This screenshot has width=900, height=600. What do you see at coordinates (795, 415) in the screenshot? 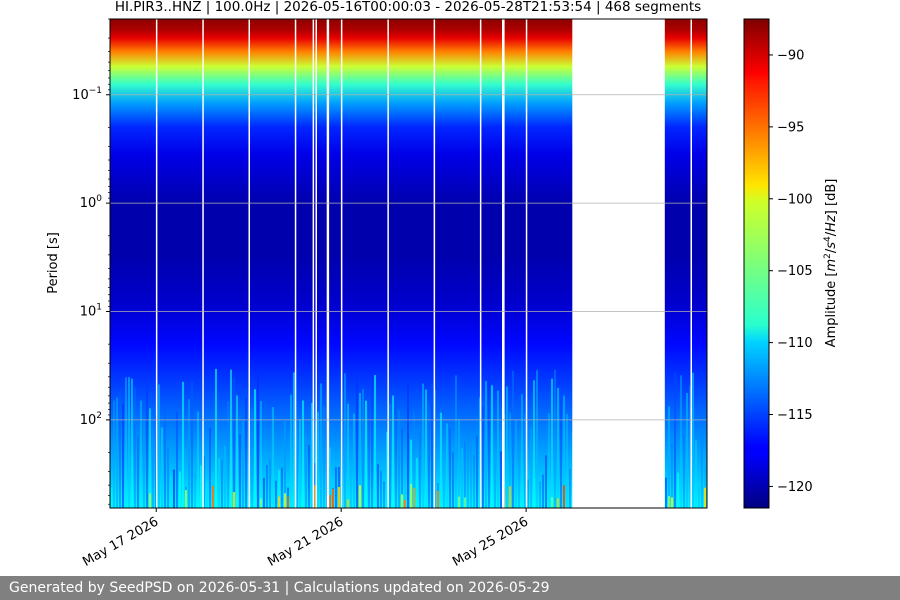
I see `colorbar-tick-label: −115` at bounding box center [795, 415].